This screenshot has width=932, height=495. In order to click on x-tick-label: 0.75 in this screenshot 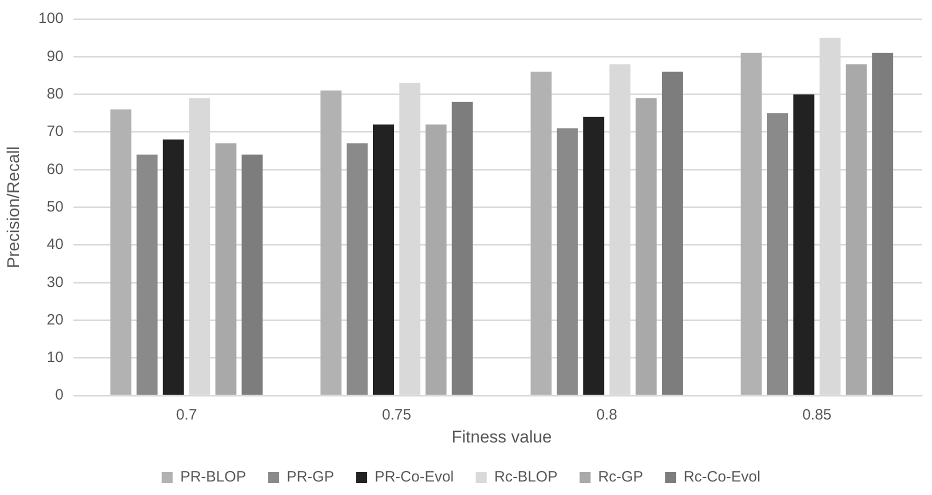, I will do `click(397, 415)`.